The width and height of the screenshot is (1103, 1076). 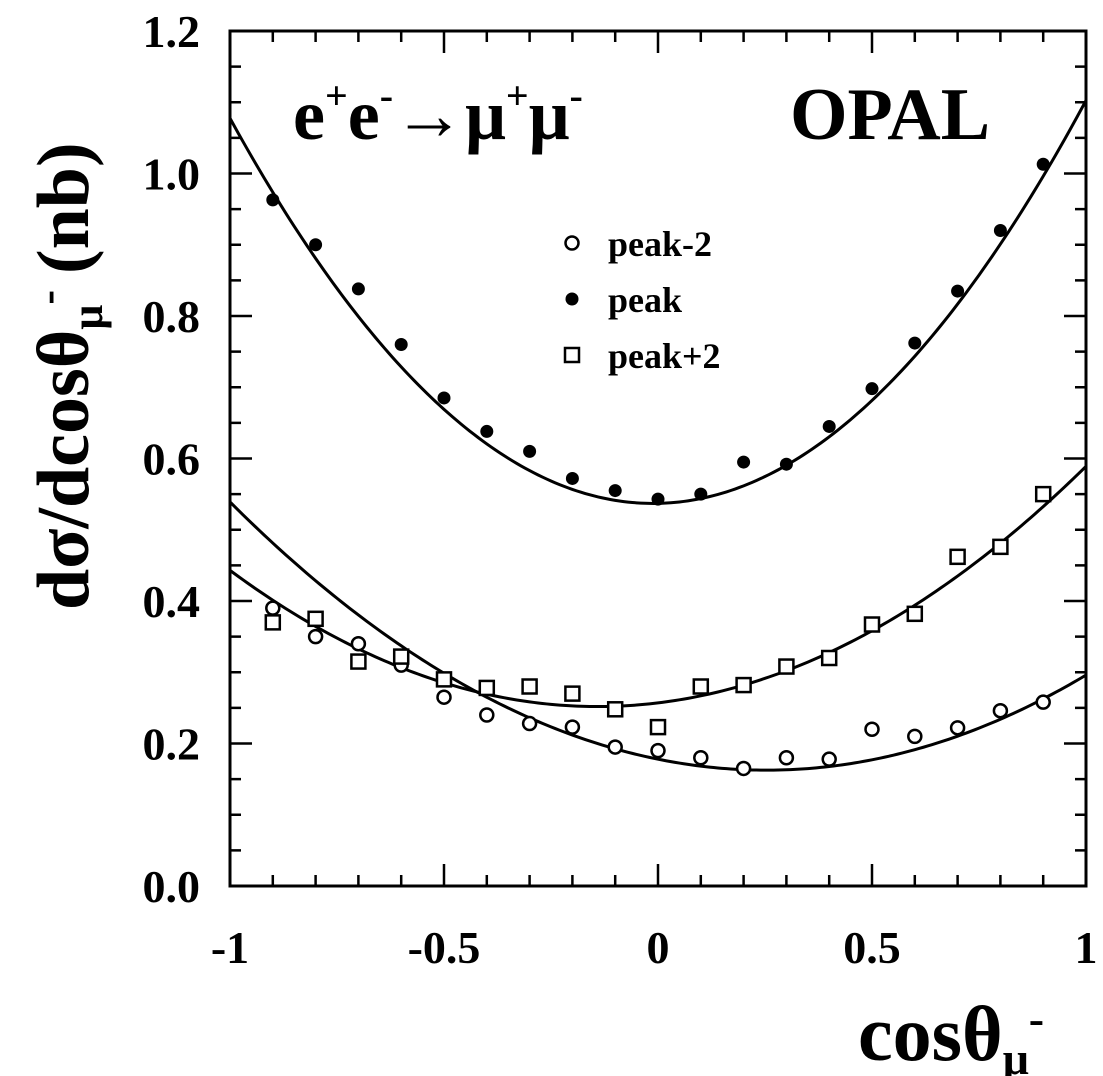 What do you see at coordinates (438, 114) in the screenshot?
I see `process-label: e+e-→μ+μ-` at bounding box center [438, 114].